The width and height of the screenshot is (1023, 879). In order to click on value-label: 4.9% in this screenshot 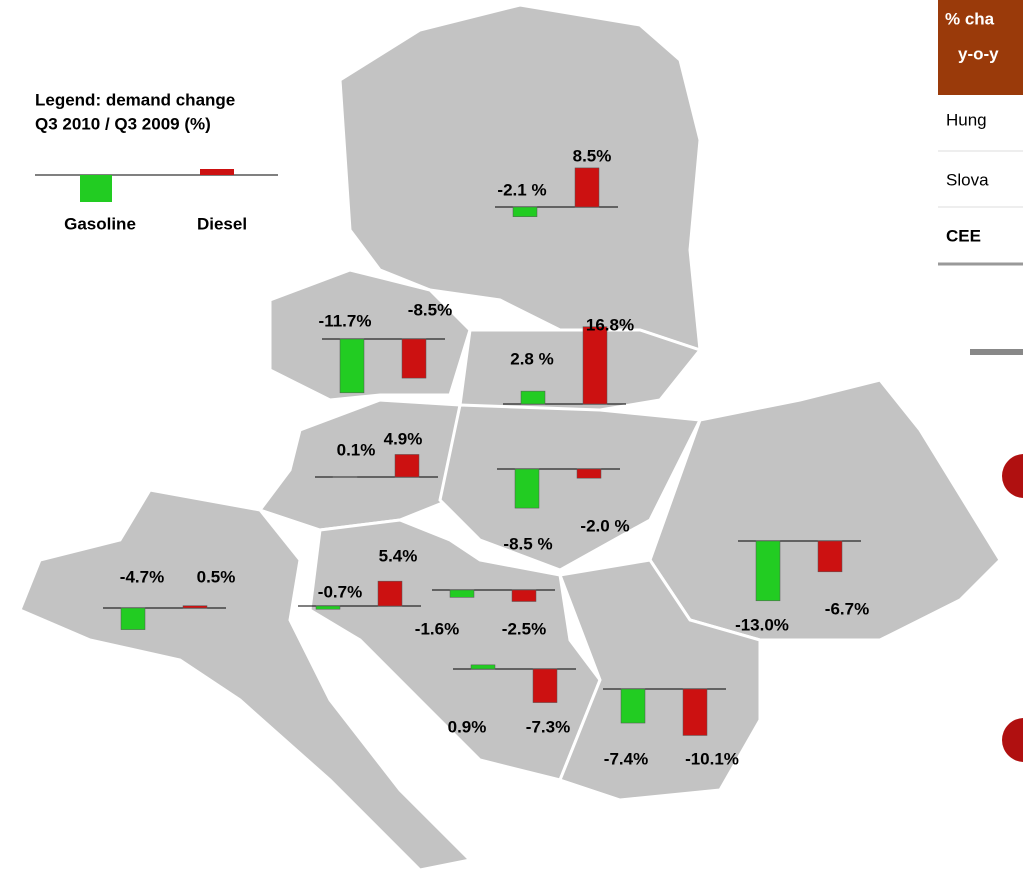, I will do `click(403, 438)`.